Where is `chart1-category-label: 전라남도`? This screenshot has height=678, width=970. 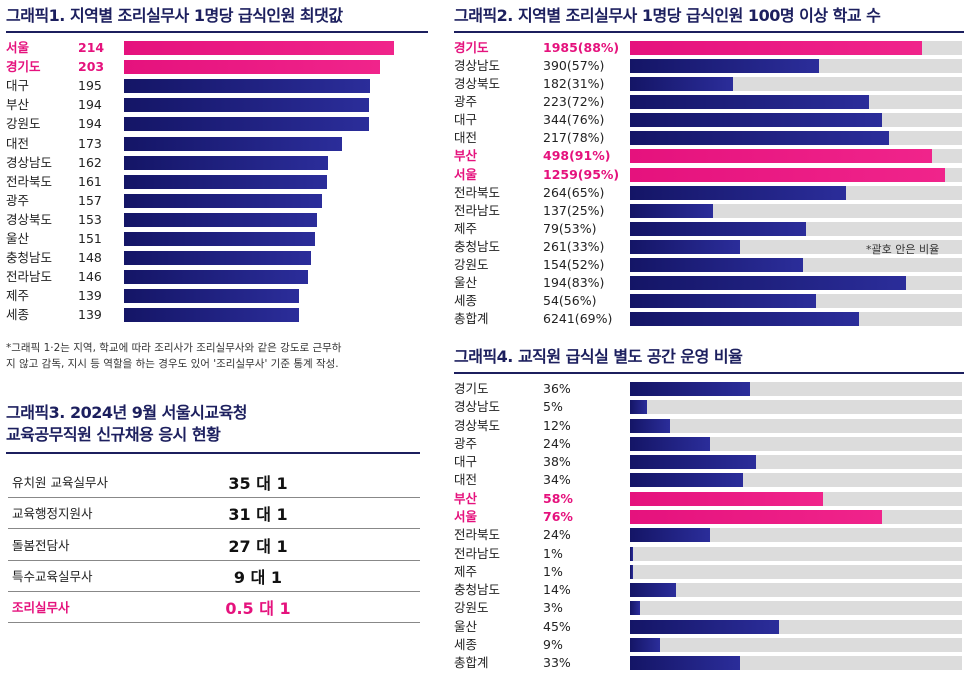
chart1-category-label: 전라남도 is located at coordinates (29, 277).